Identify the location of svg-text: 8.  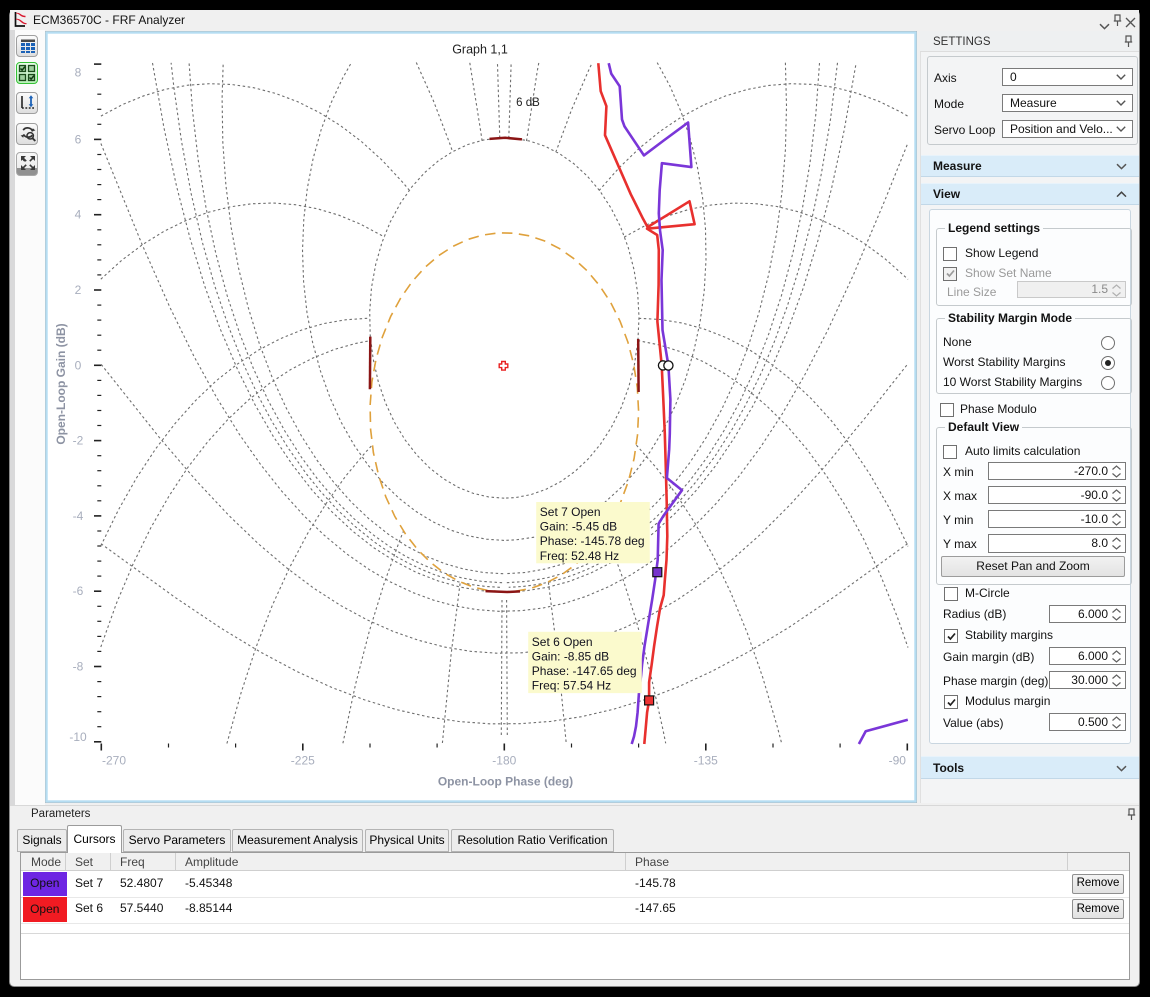
(78, 73).